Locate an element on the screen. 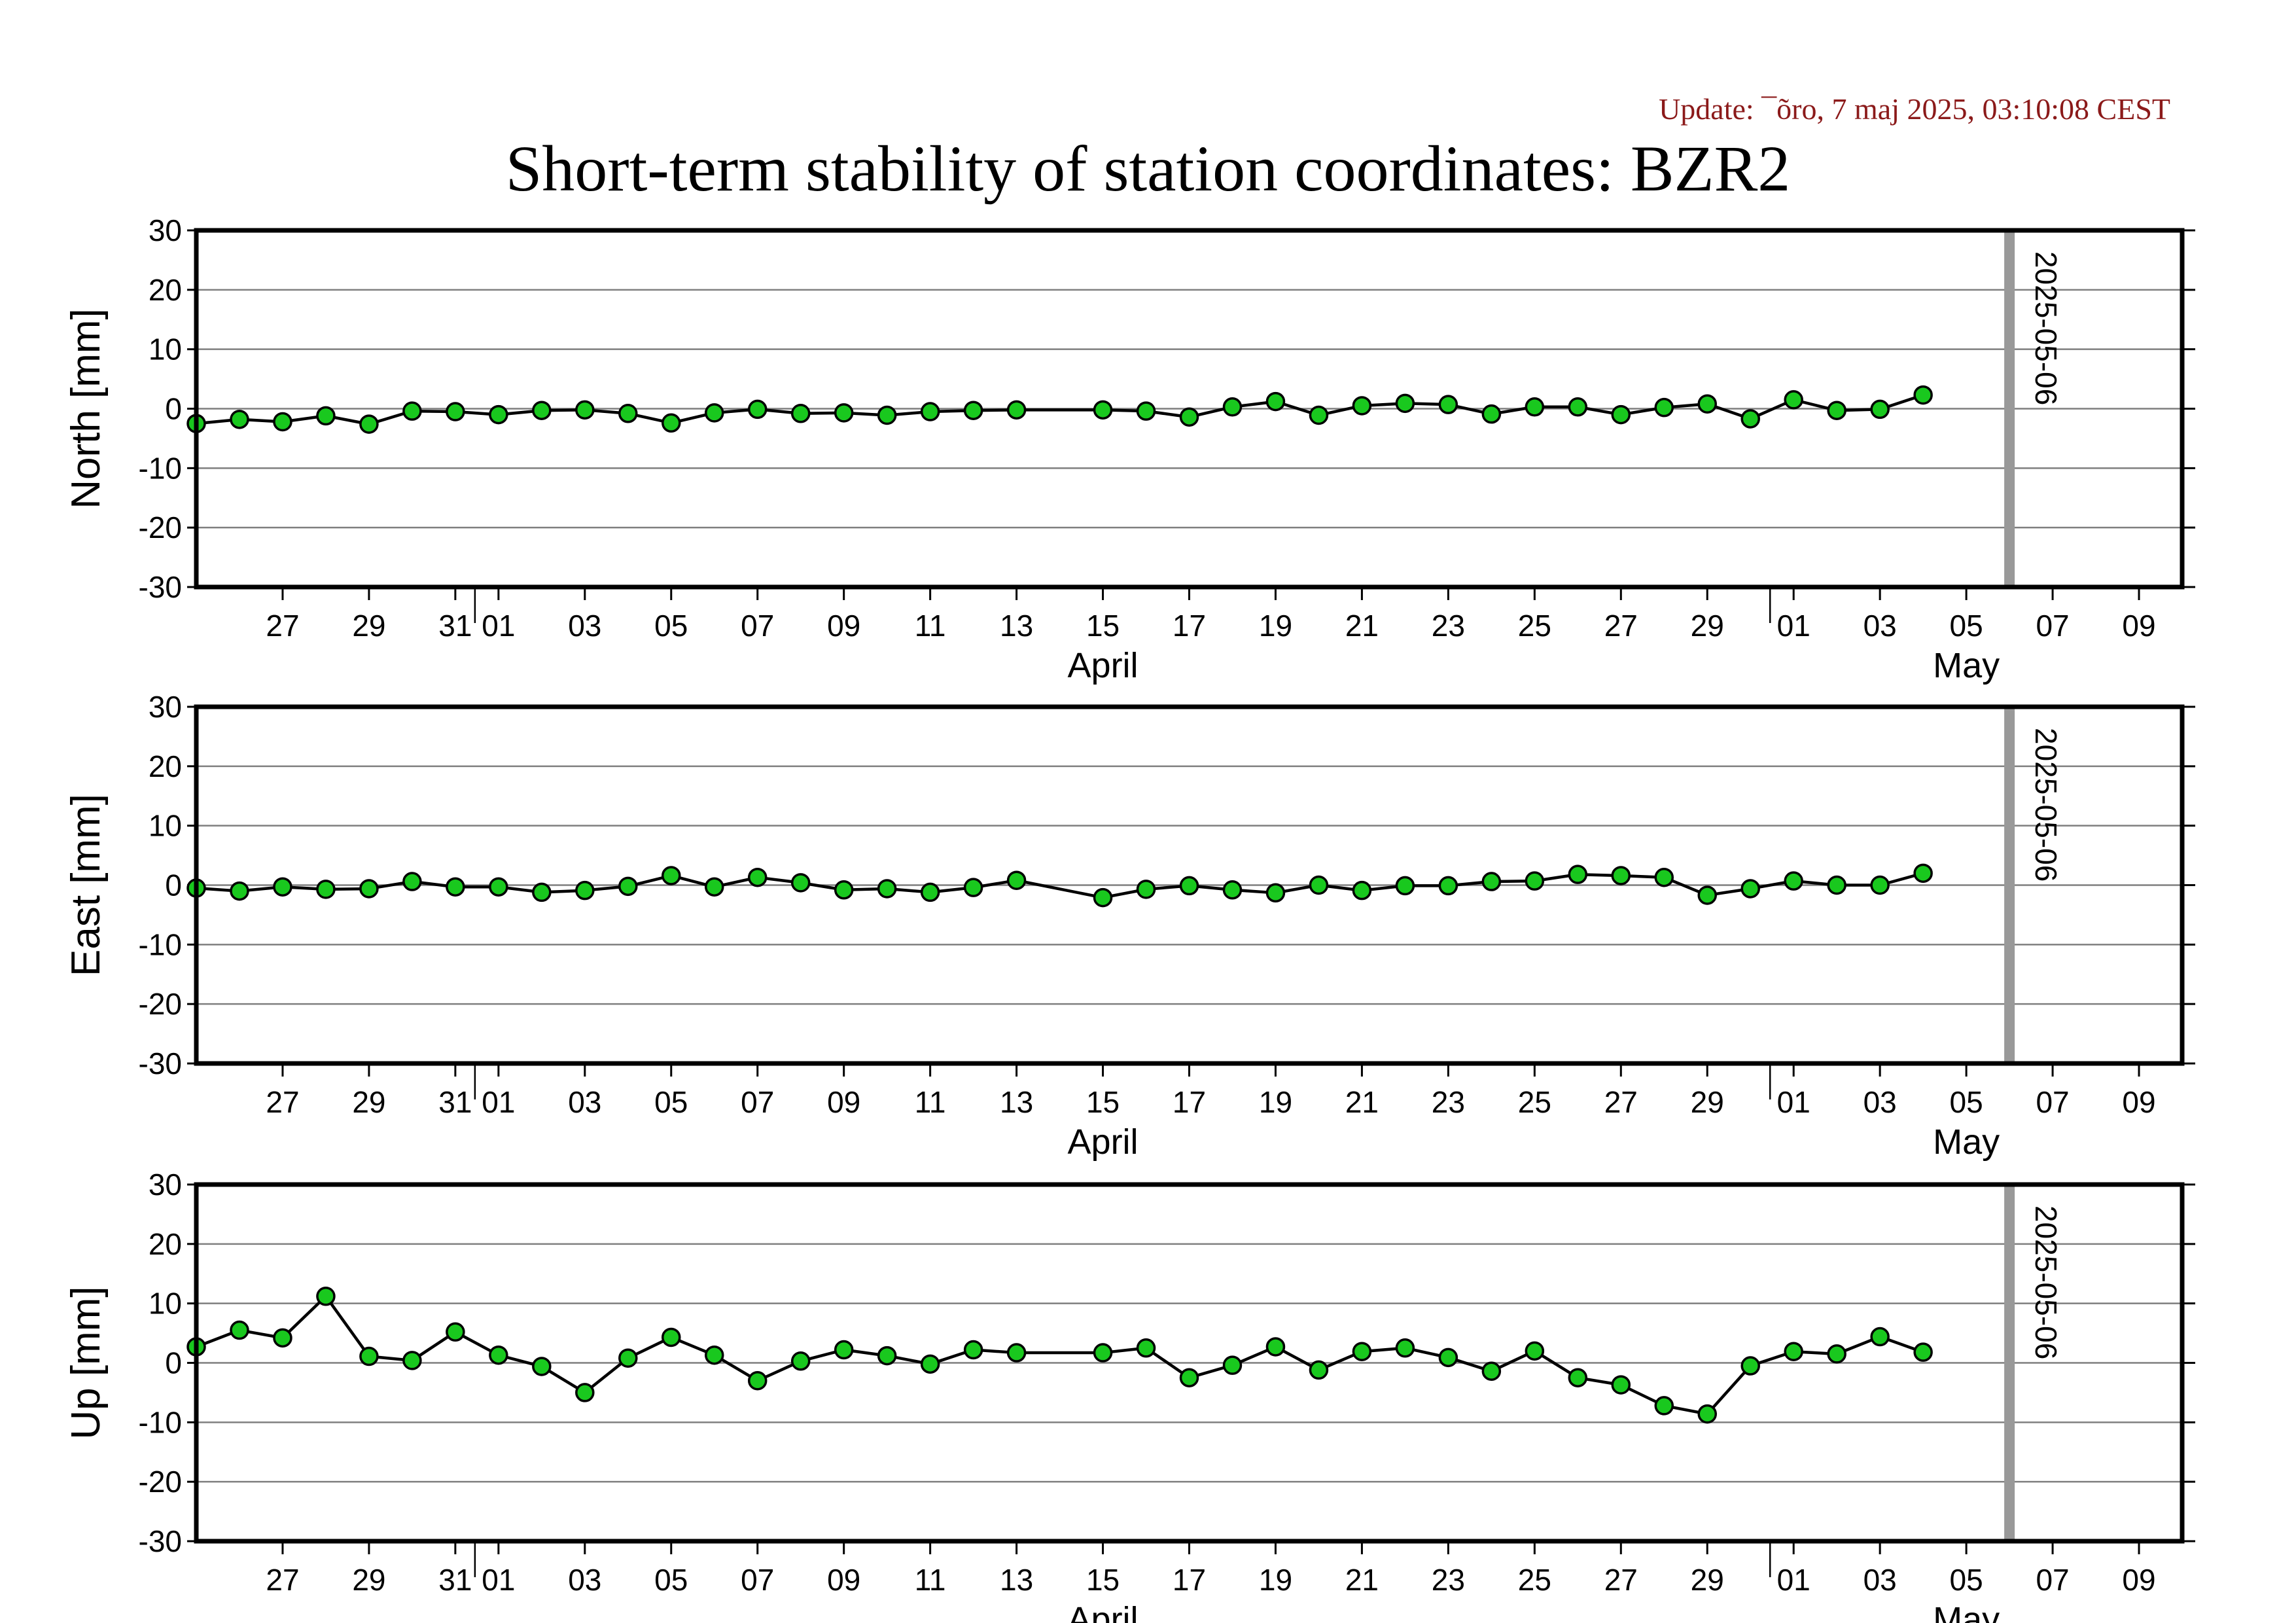  x-tick-label: 15 is located at coordinates (1103, 1102).